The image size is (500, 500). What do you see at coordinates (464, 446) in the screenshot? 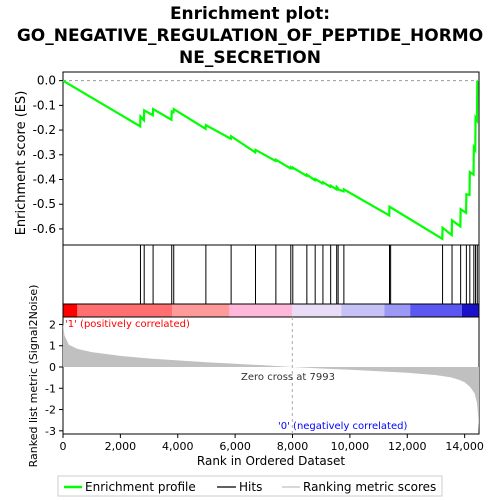
I see `x-tick-label: 14,000` at bounding box center [464, 446].